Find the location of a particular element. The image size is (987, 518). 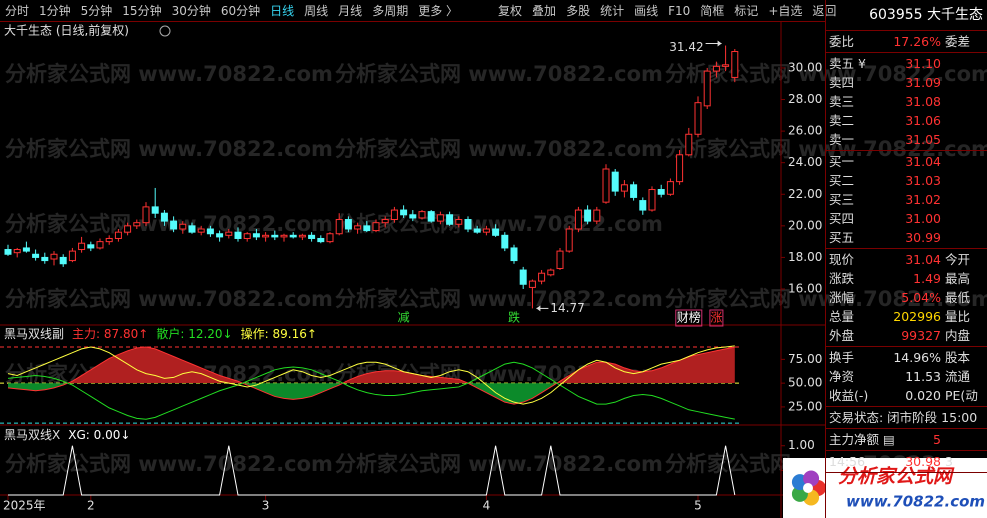

x-tick-label: 3 is located at coordinates (266, 506).